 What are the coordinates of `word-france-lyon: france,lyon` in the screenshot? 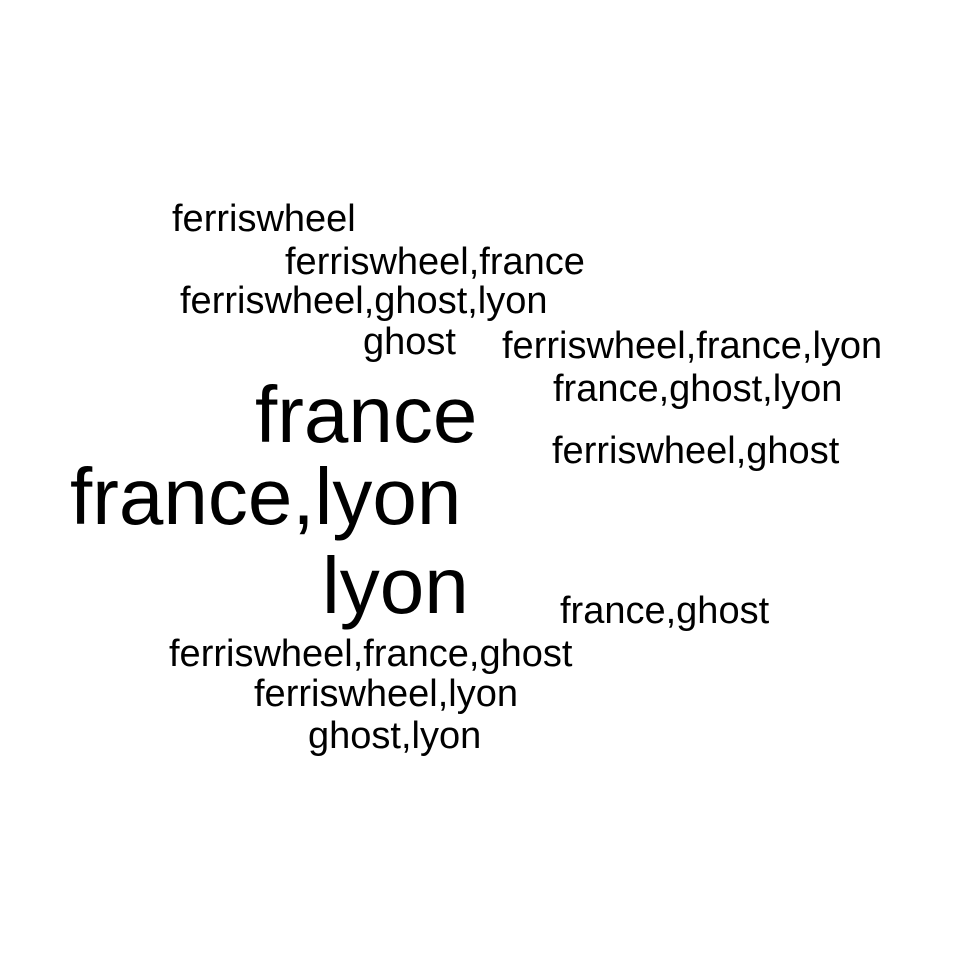 It's located at (266, 496).